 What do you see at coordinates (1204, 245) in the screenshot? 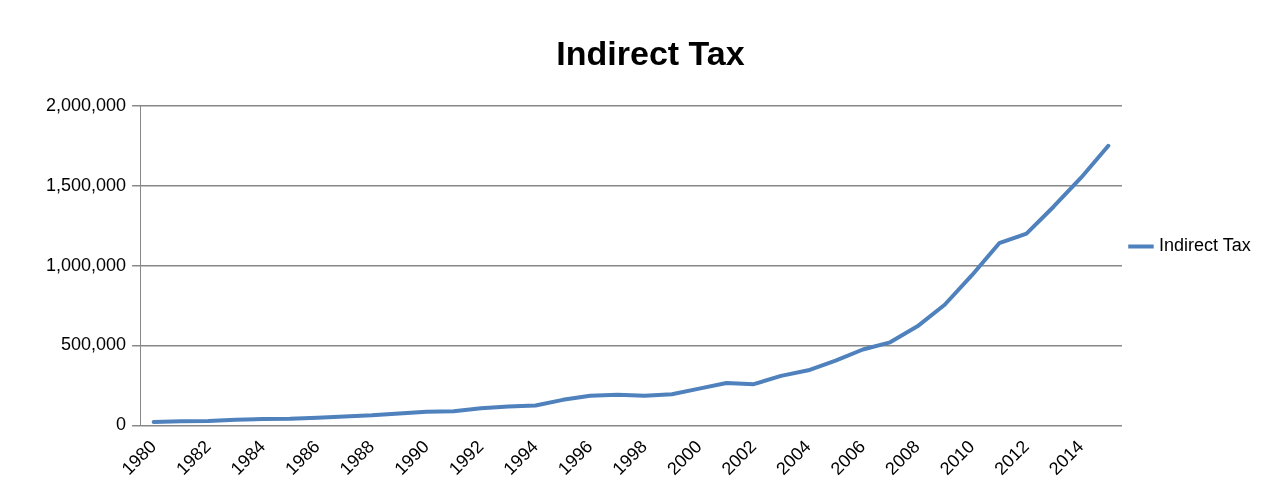
I see `legend-label: Indirect Tax` at bounding box center [1204, 245].